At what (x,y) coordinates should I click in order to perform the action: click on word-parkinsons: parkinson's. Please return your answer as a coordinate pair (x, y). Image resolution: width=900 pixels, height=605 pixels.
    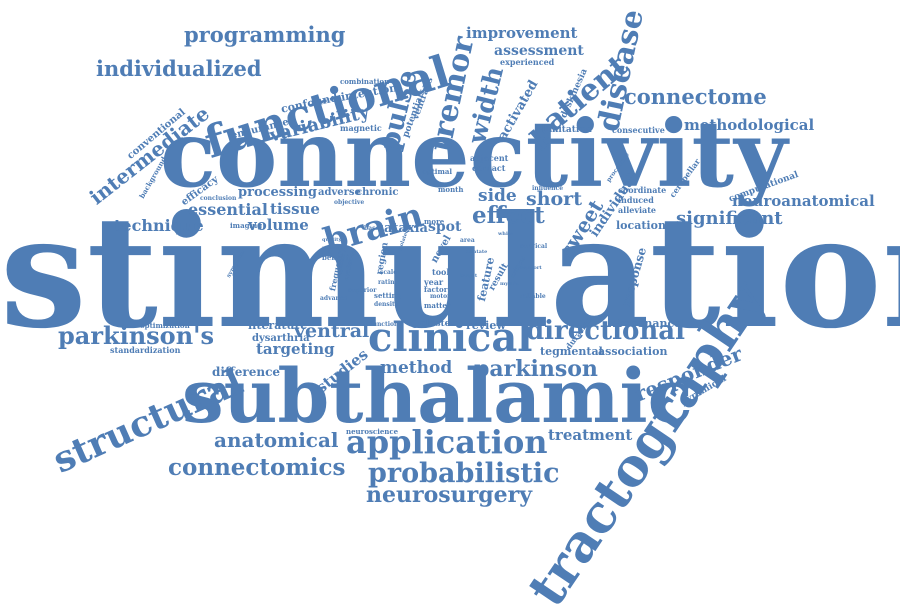
    Looking at the image, I should click on (136, 335).